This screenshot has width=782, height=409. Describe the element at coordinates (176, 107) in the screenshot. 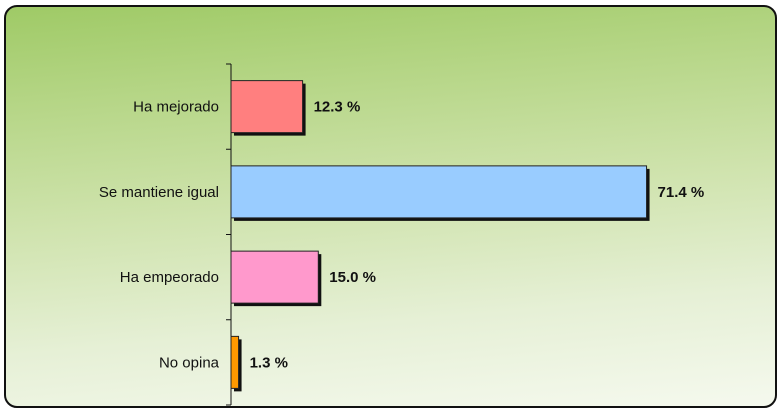

I see `category-label: Ha mejorado` at that location.